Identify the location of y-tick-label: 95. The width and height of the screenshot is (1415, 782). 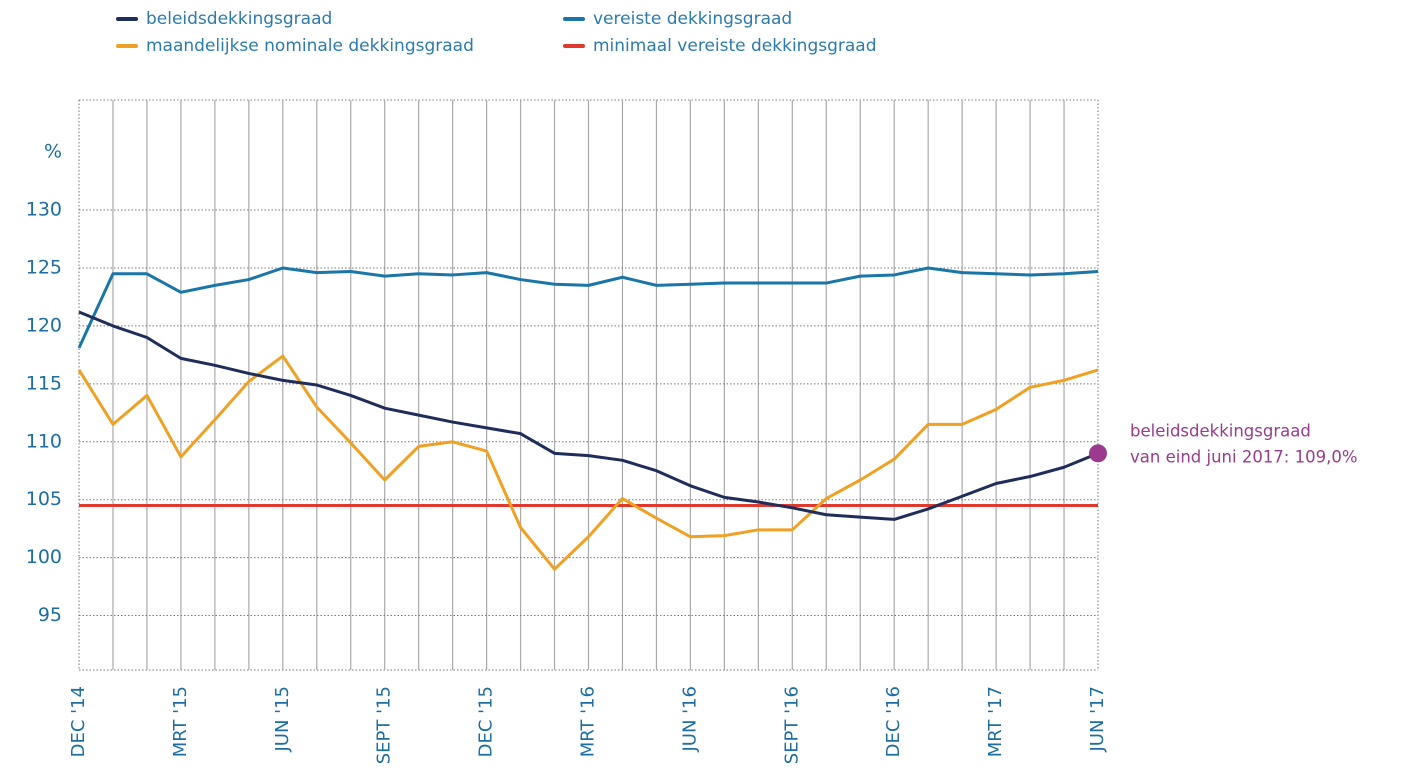
(50, 615).